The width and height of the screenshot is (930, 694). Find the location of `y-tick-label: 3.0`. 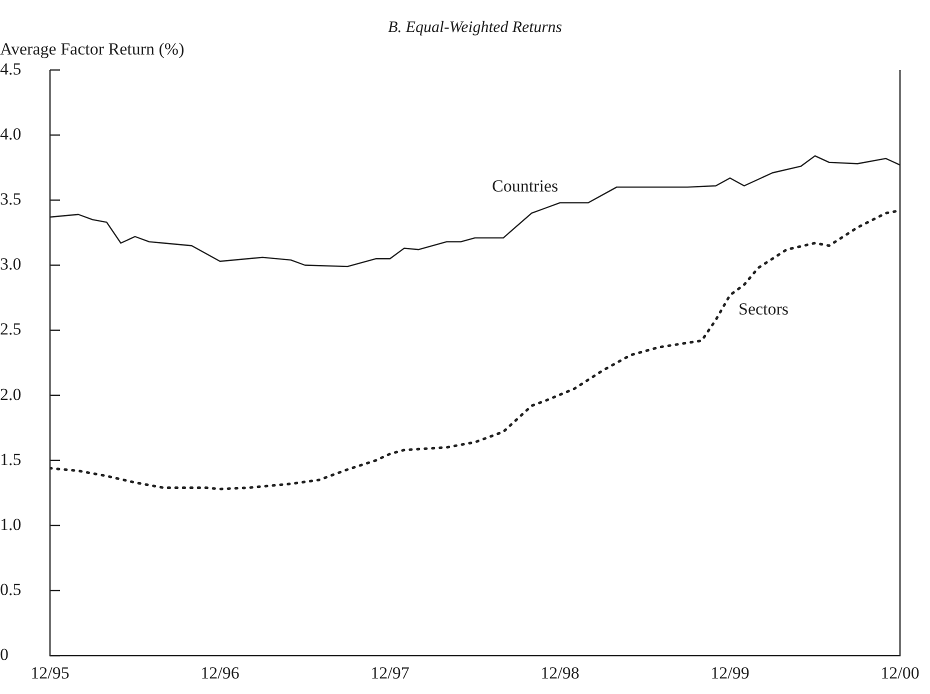

y-tick-label: 3.0 is located at coordinates (11, 264).